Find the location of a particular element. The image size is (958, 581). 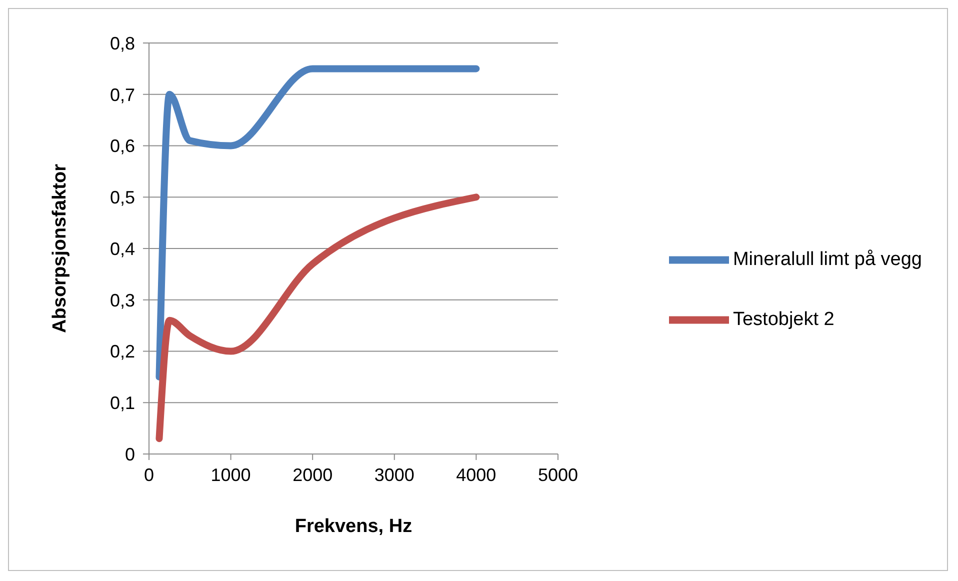

x-tick-label: 3000 is located at coordinates (394, 474).